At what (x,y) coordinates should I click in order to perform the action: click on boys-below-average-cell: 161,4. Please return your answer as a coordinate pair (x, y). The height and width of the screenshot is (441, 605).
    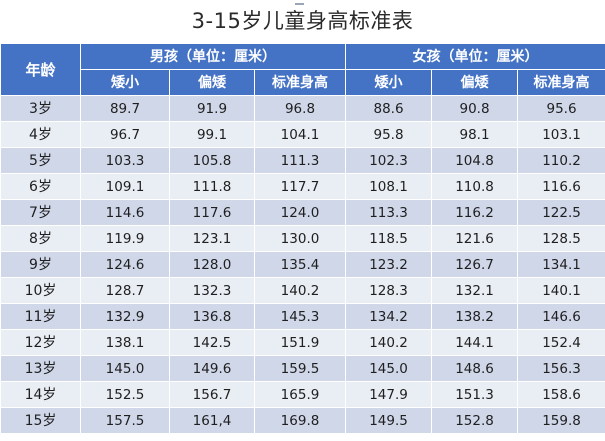
    Looking at the image, I should click on (212, 420).